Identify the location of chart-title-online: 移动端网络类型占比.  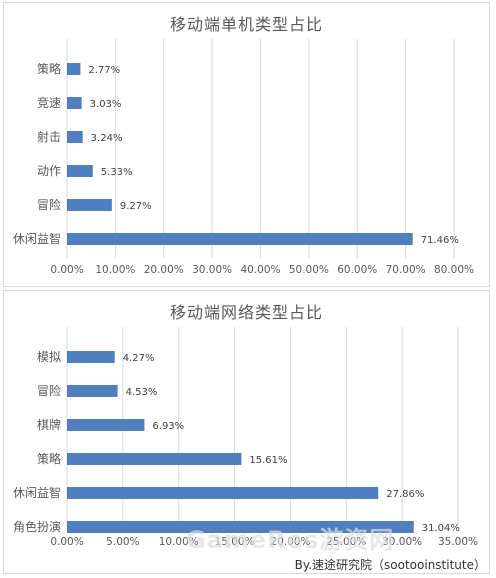
(246, 312).